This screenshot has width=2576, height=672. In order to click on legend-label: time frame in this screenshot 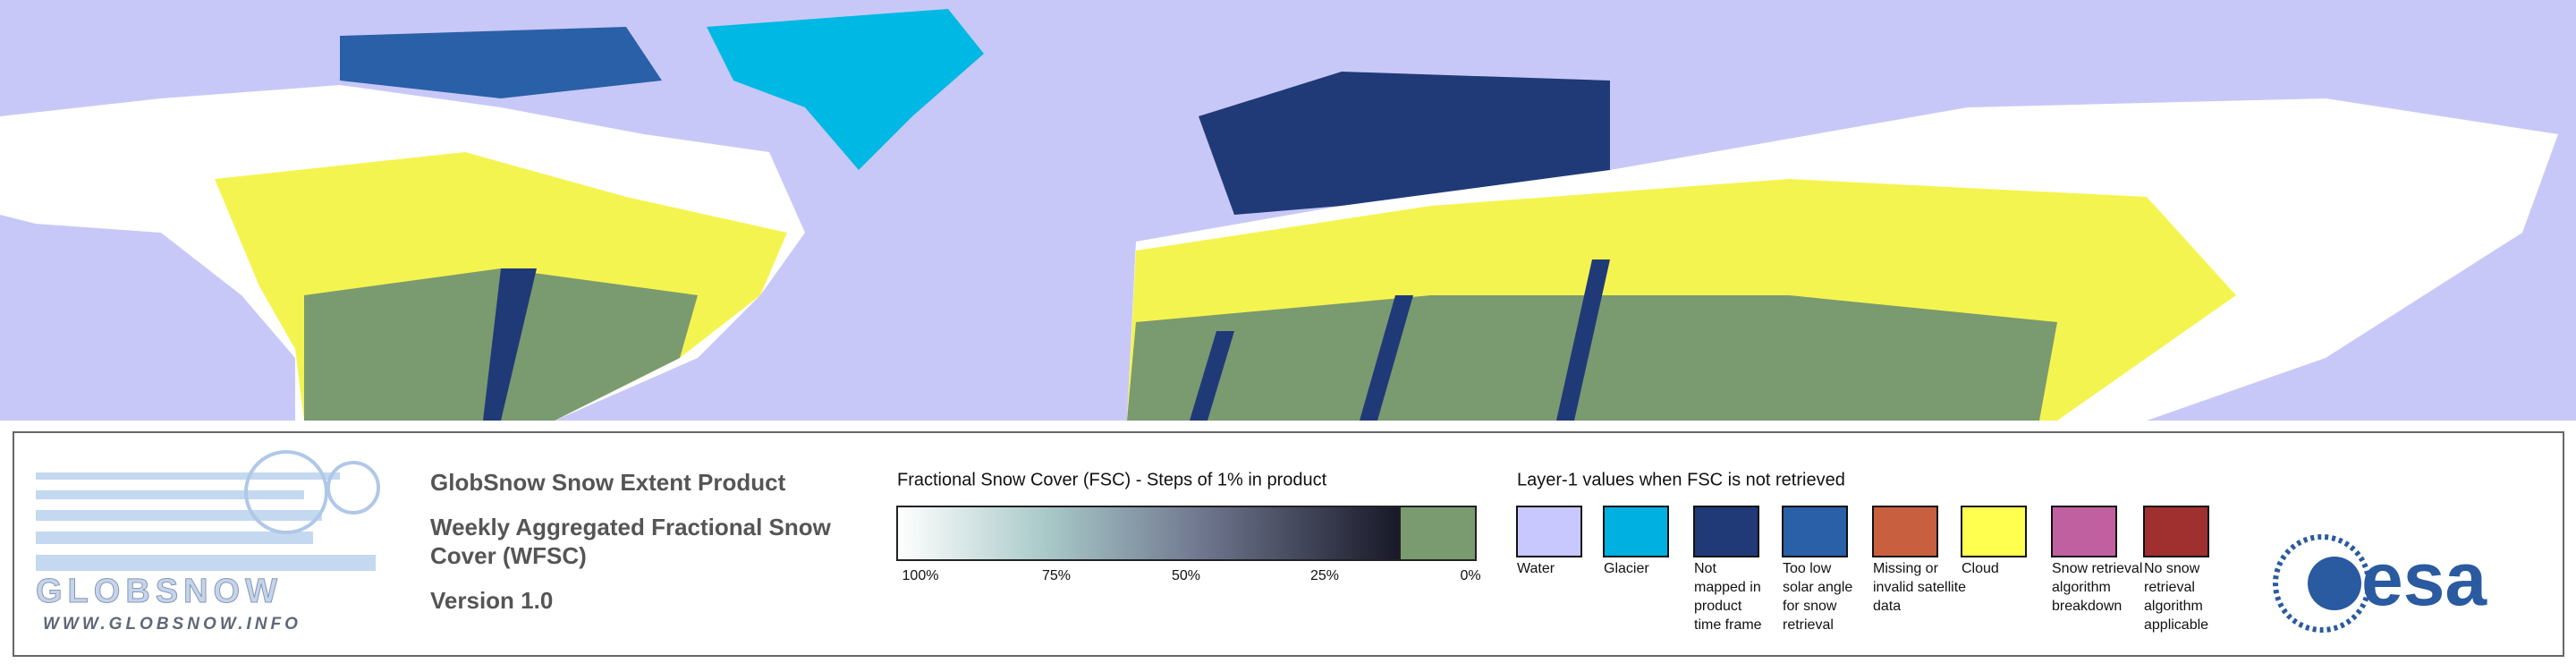, I will do `click(1728, 625)`.